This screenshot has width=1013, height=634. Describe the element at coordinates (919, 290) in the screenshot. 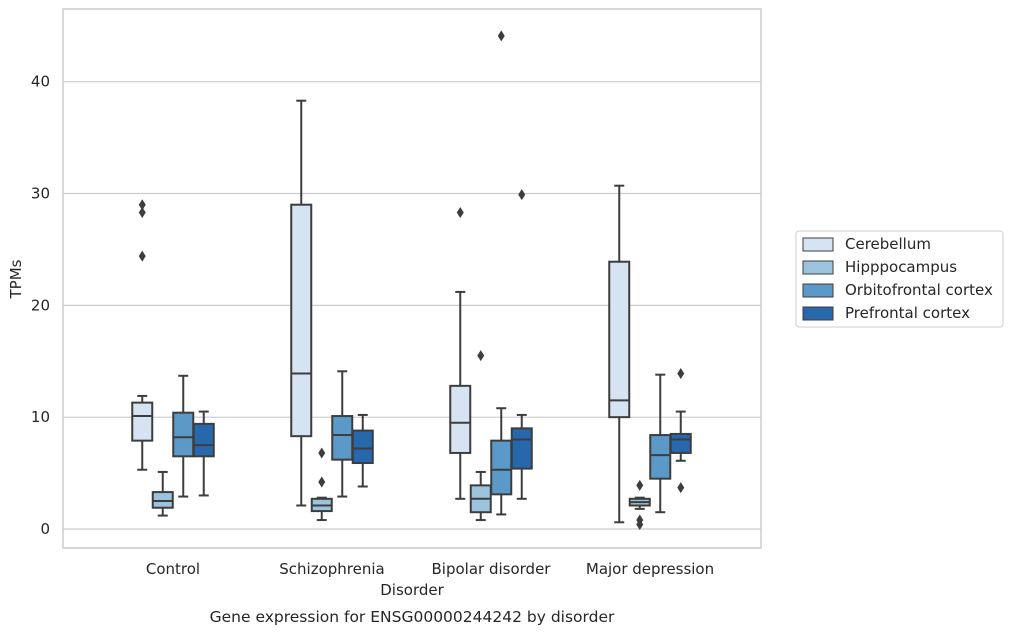

I see `legend-label: Orbitofrontal cortex` at that location.